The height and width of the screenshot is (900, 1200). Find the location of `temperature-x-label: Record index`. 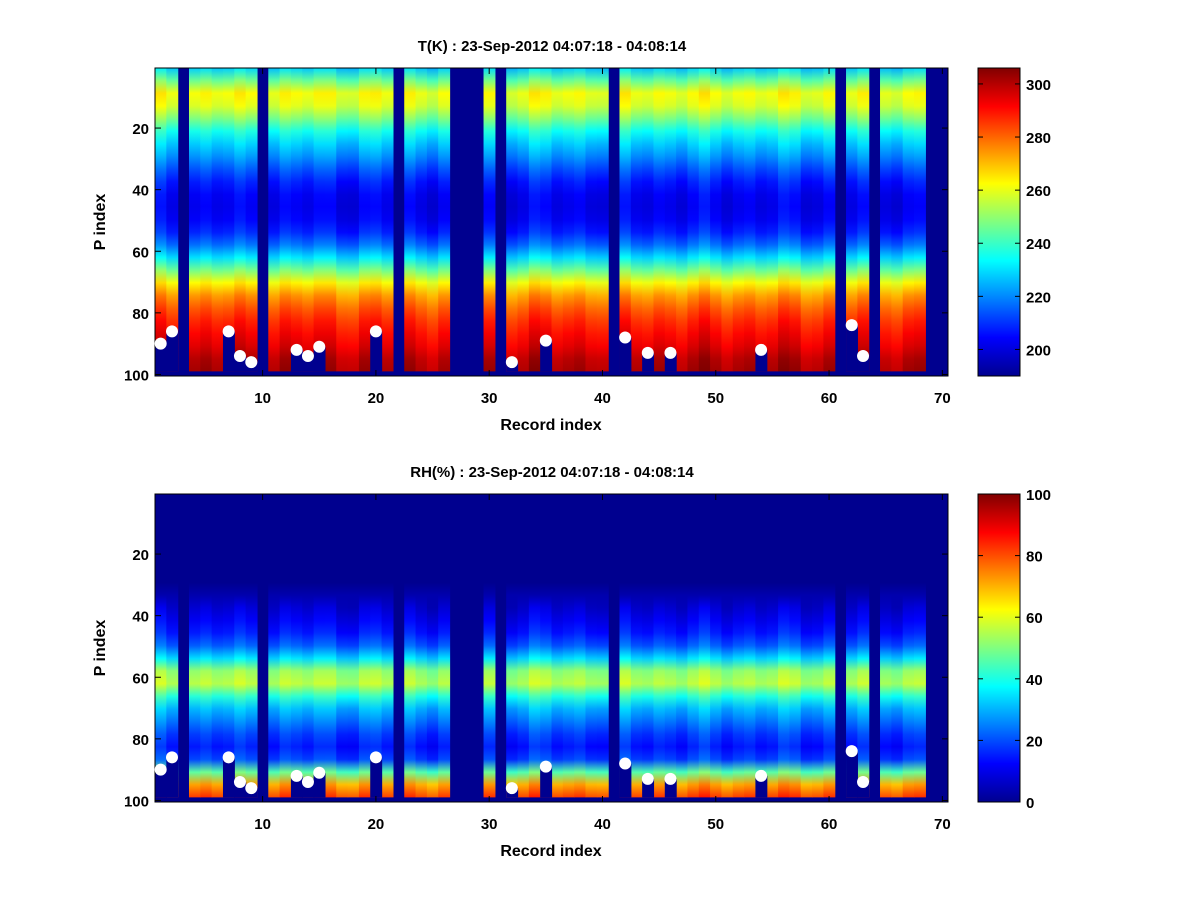

temperature-x-label: Record index is located at coordinates (550, 425).